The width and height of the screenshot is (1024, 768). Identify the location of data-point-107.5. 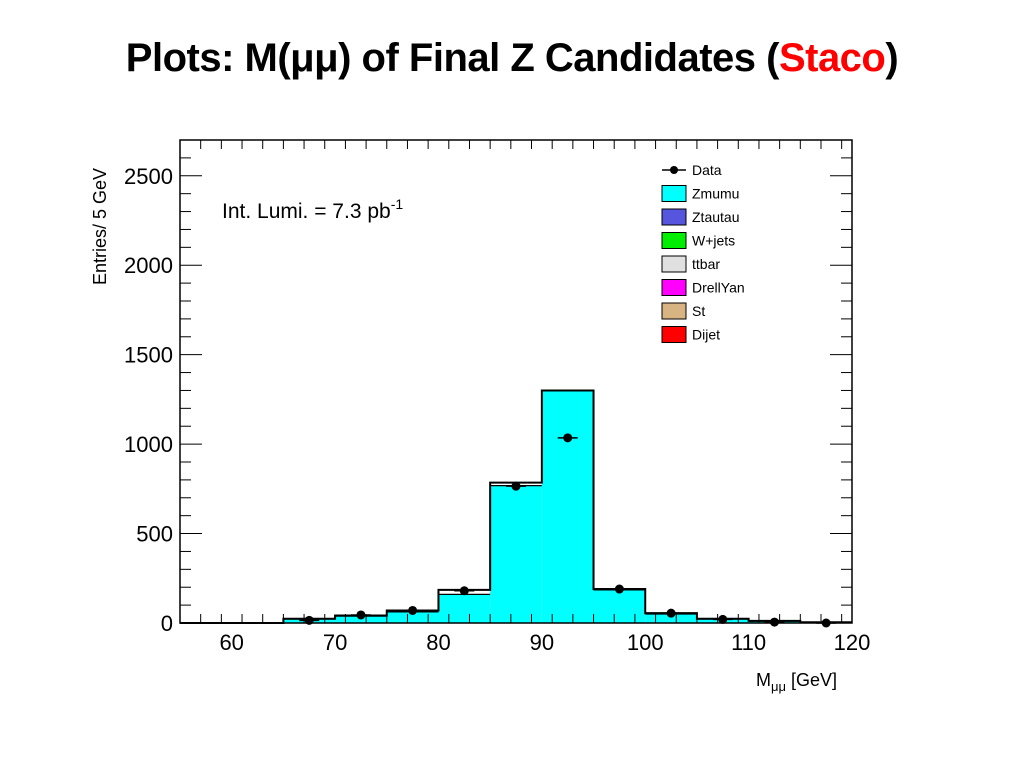
(723, 619).